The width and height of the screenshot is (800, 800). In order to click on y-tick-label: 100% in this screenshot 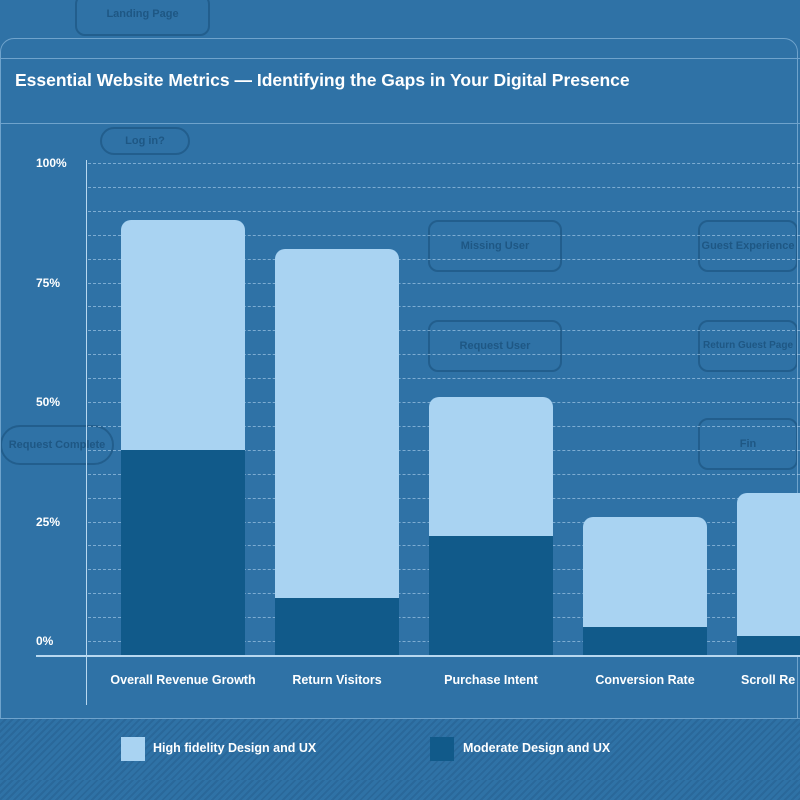, I will do `click(51, 163)`.